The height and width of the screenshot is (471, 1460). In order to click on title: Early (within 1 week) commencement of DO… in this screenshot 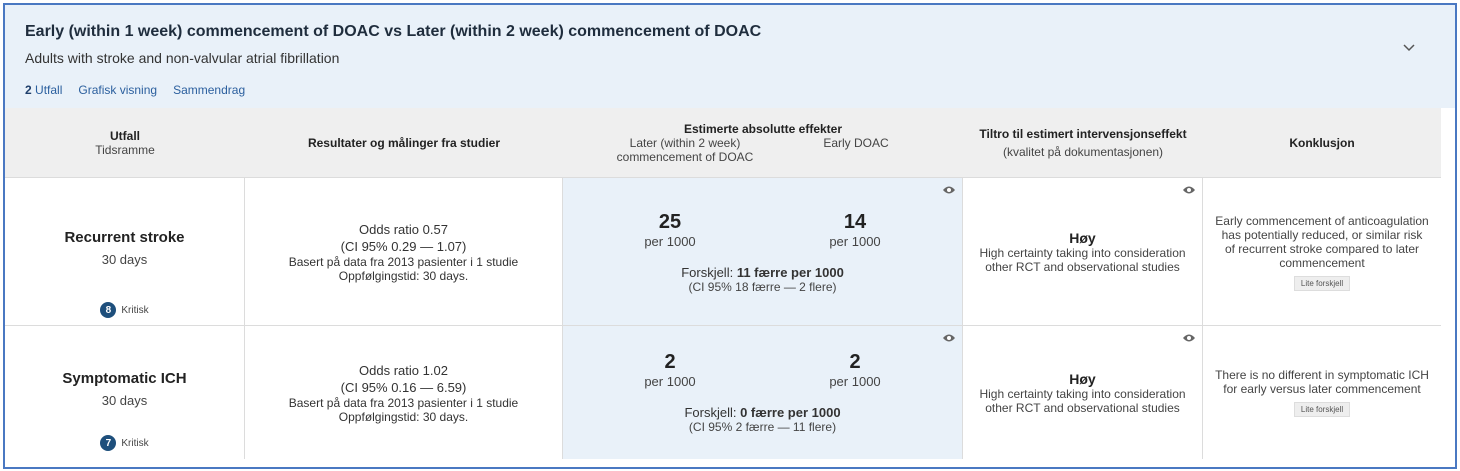, I will do `click(393, 31)`.